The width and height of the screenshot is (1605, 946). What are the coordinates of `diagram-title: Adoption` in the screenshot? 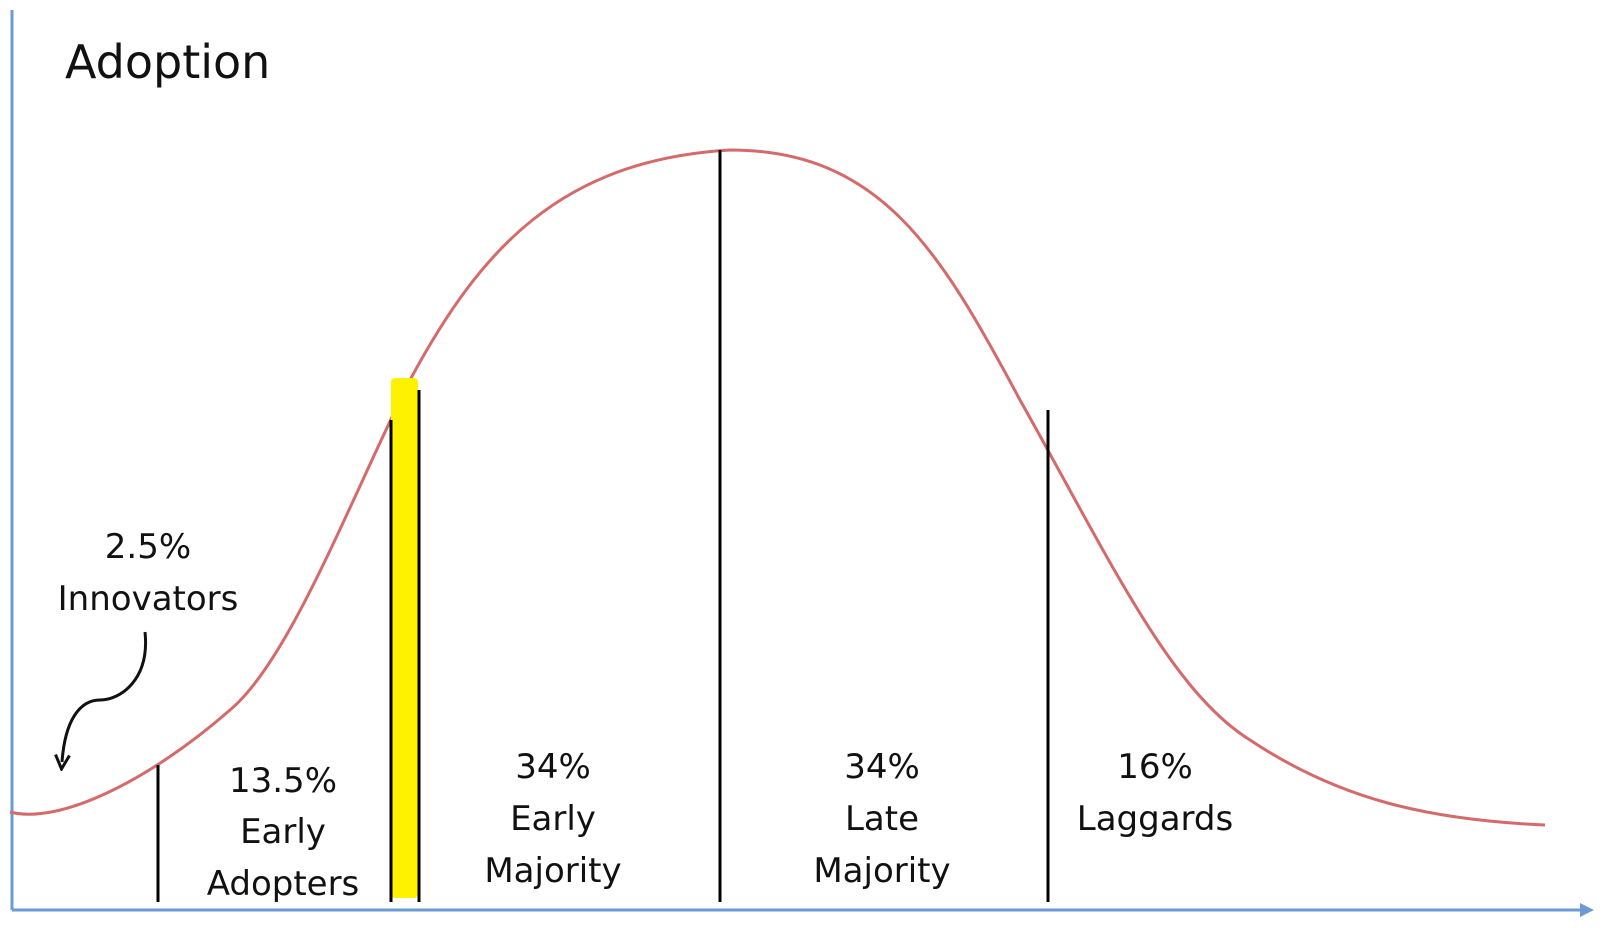 It's located at (167, 62).